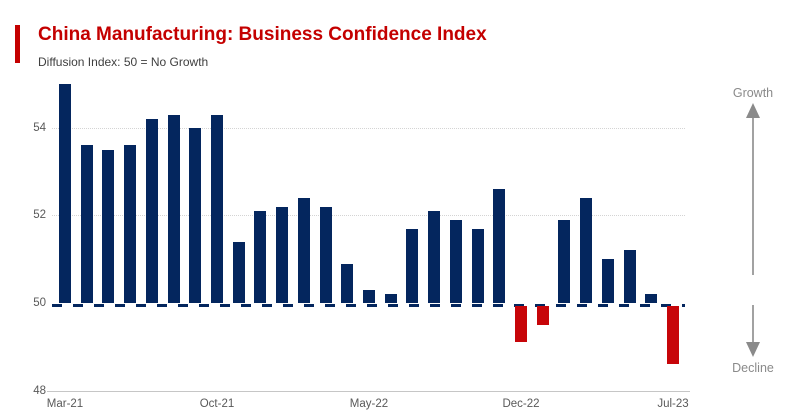 The height and width of the screenshot is (420, 800). I want to click on x-axis-line, so click(368, 391).